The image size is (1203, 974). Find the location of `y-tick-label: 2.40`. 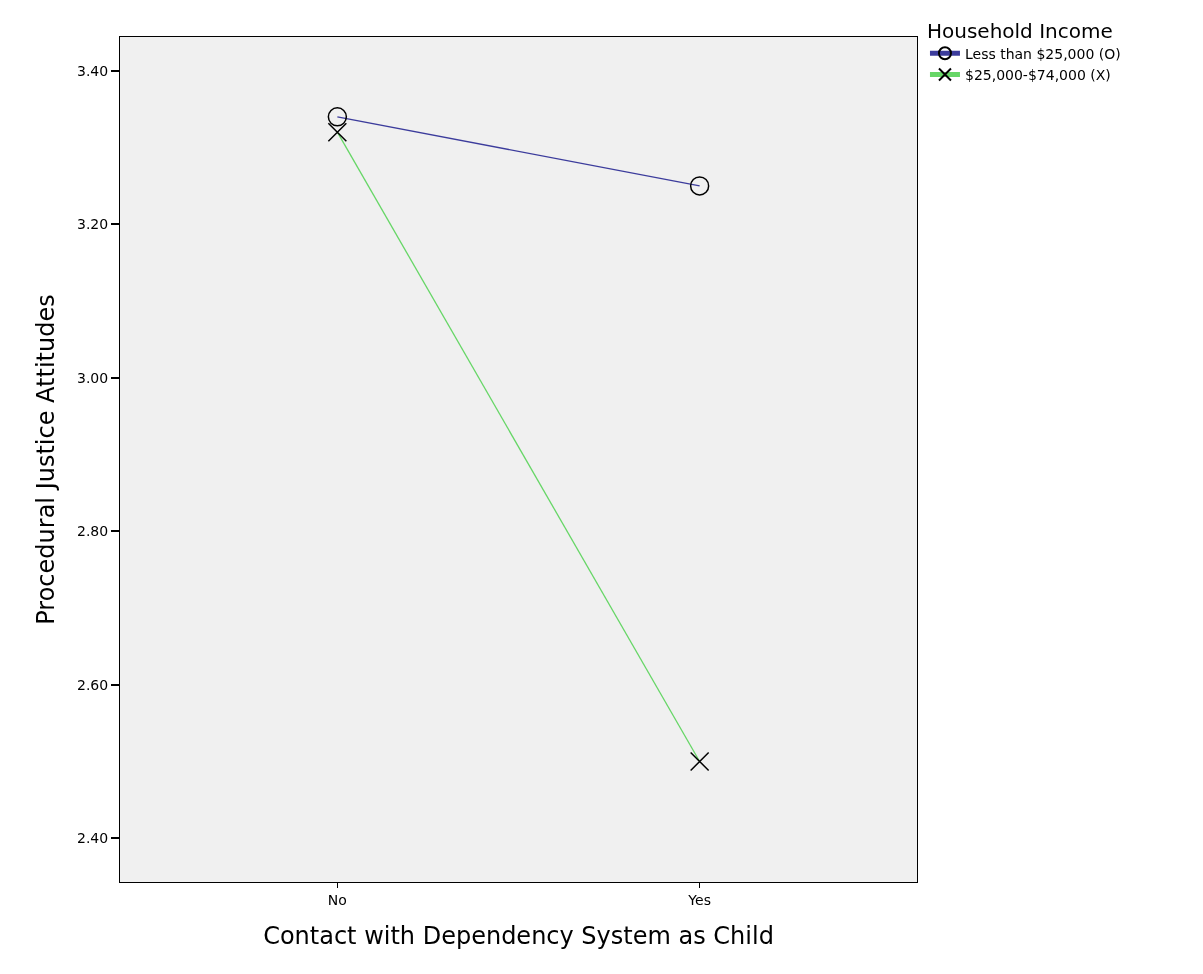

y-tick-label: 2.40 is located at coordinates (93, 838).